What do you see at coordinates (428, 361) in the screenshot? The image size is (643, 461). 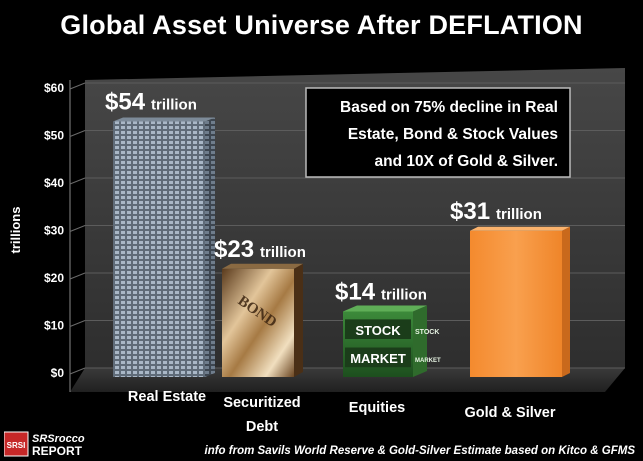 I see `side-market-text: MARKET` at bounding box center [428, 361].